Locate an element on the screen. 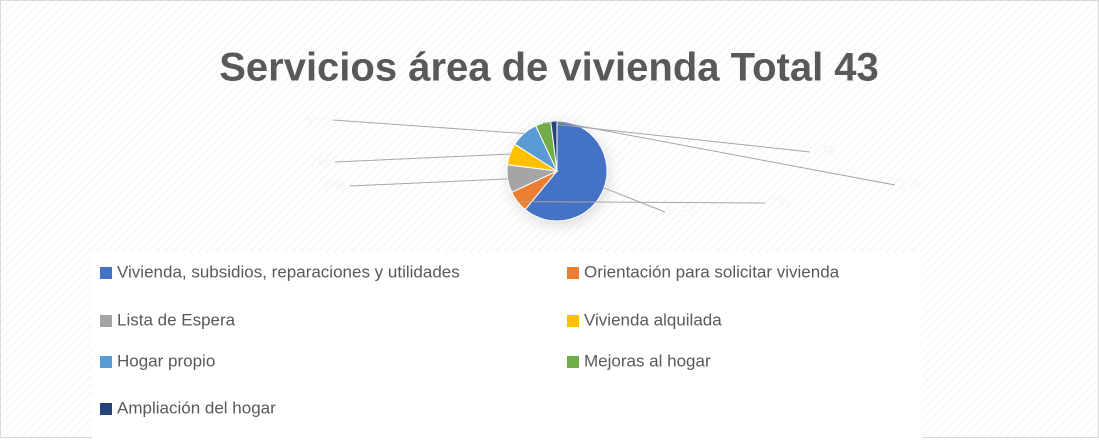 This screenshot has height=443, width=1099. legend-label: Vivienda alquilada is located at coordinates (653, 319).